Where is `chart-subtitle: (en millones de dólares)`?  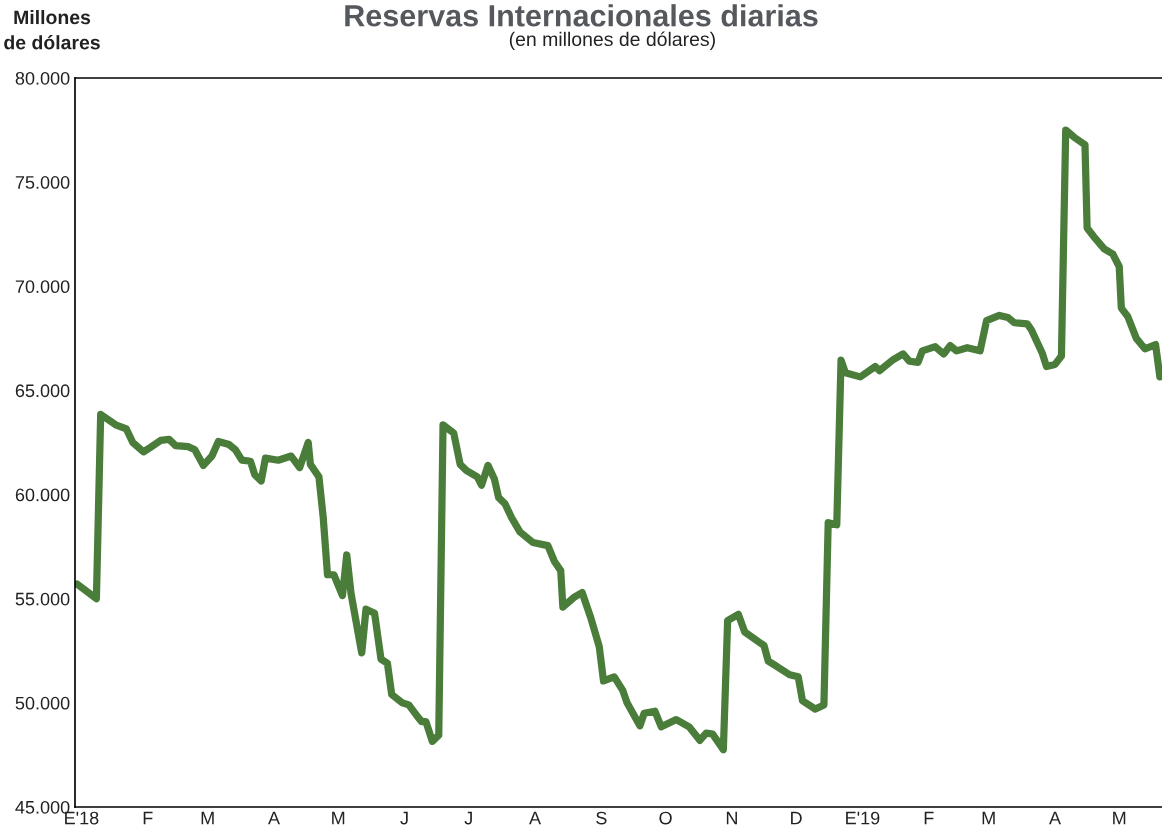 chart-subtitle: (en millones de dólares) is located at coordinates (612, 40).